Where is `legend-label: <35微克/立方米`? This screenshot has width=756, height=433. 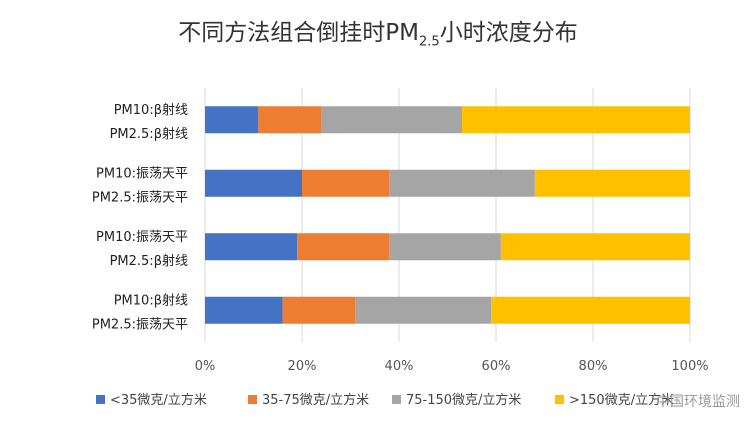 legend-label: <35微克/立方米 is located at coordinates (158, 400).